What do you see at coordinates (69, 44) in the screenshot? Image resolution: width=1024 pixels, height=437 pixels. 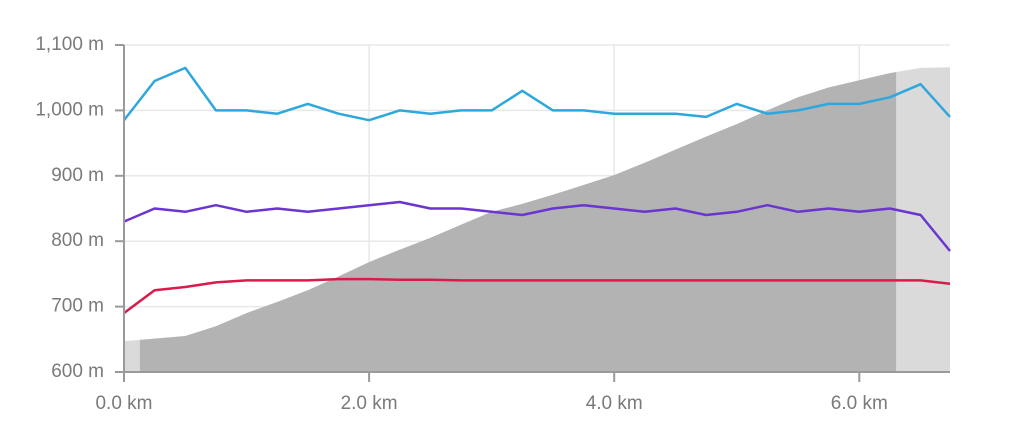 I see `y-tick-label: 1,100 m` at bounding box center [69, 44].